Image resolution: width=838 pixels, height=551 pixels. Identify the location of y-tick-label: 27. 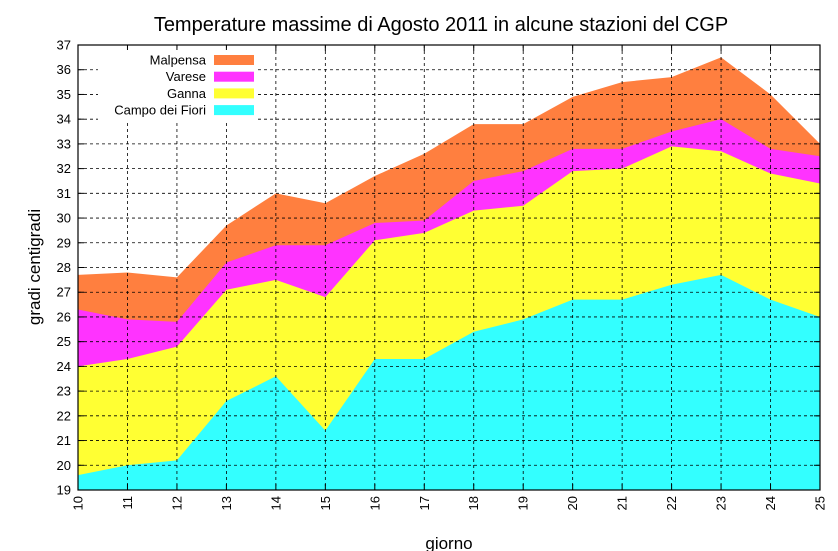
(64, 292).